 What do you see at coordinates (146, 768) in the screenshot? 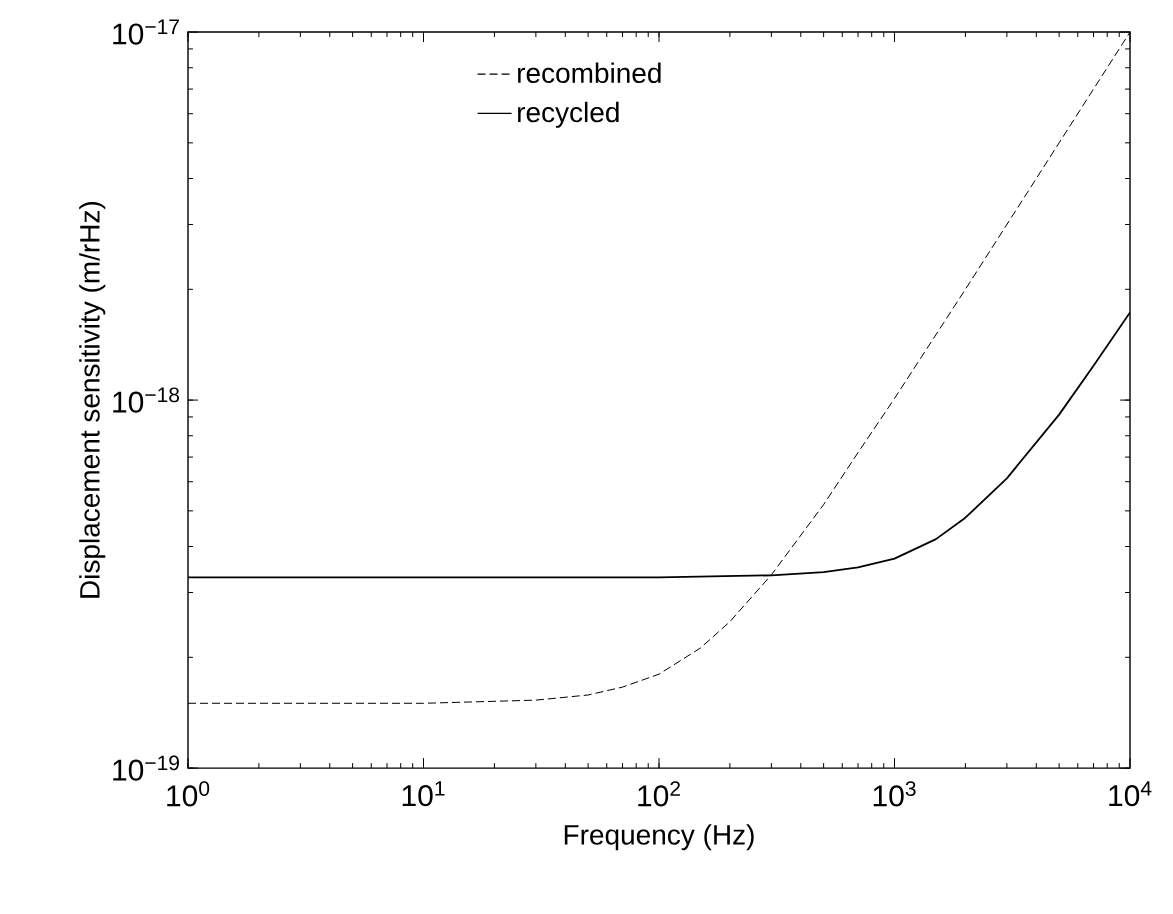
I see `y-tick-label: 10$^{−19}$` at bounding box center [146, 768].